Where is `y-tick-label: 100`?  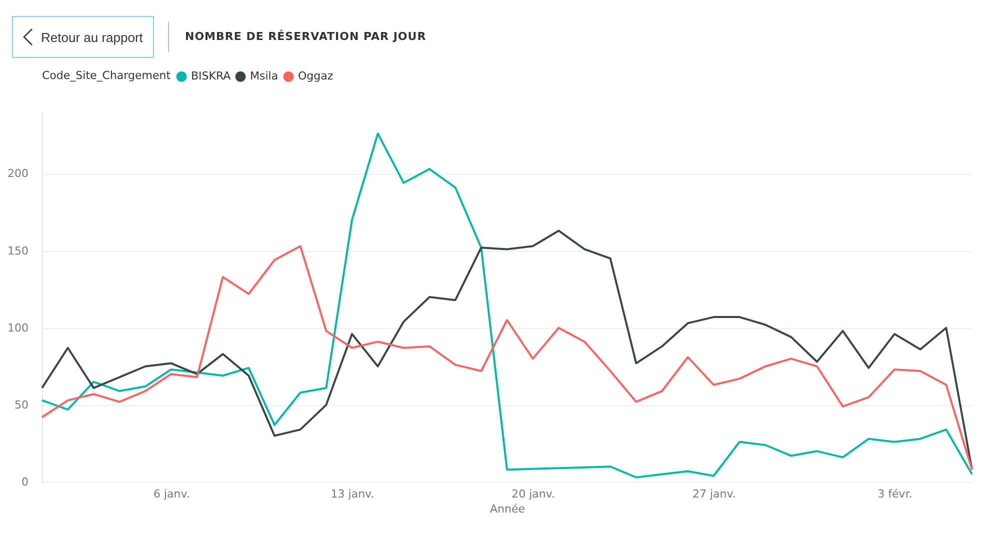 y-tick-label: 100 is located at coordinates (18, 327).